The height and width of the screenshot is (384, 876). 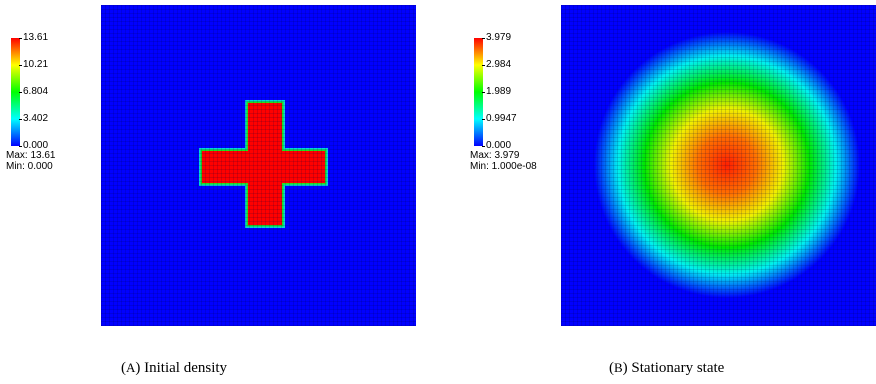 I want to click on colorbar-tick-label: 3.979, so click(x=496, y=37).